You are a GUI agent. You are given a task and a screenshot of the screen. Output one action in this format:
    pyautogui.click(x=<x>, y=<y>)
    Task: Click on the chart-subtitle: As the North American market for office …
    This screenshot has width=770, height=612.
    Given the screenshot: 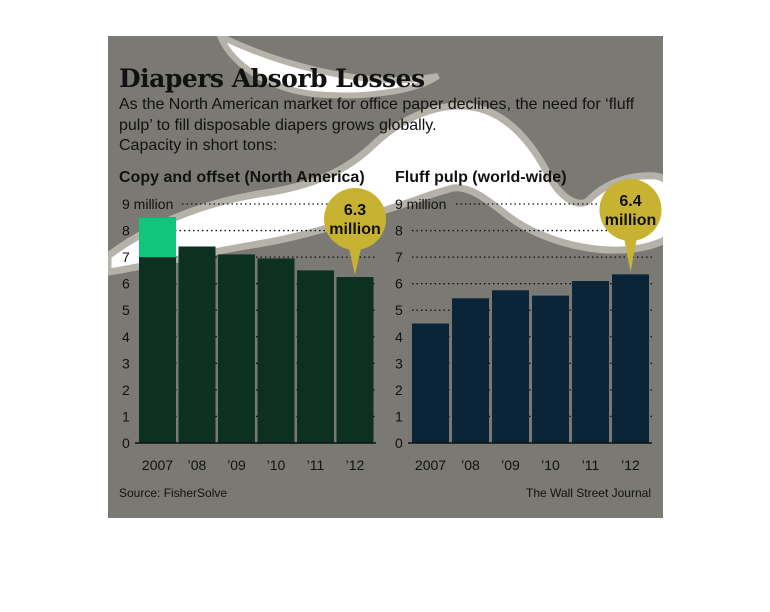 What is the action you would take?
    pyautogui.click(x=377, y=115)
    